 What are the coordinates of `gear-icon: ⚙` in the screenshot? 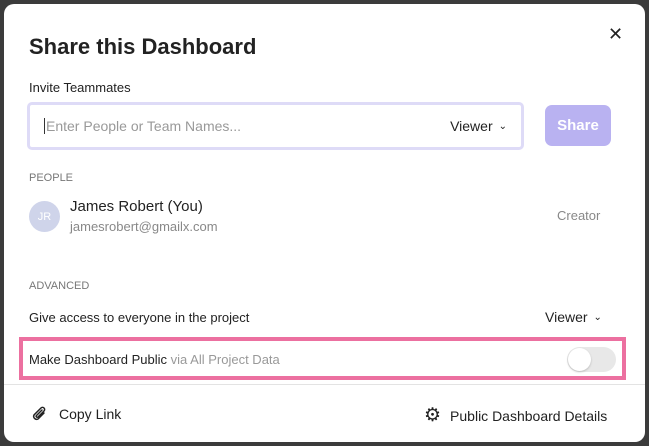 It's located at (433, 415).